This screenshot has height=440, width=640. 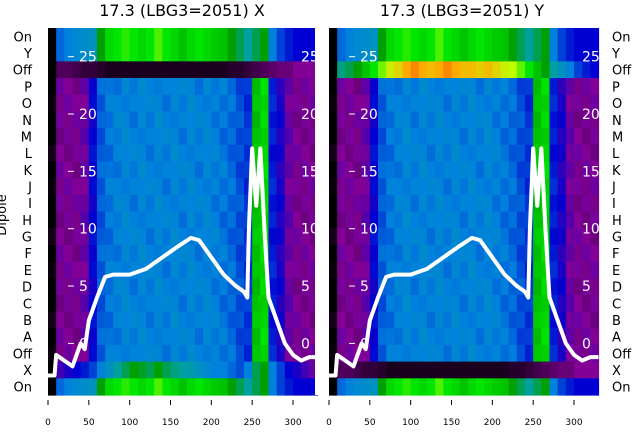 I want to click on row-label-left: H, so click(x=27, y=221).